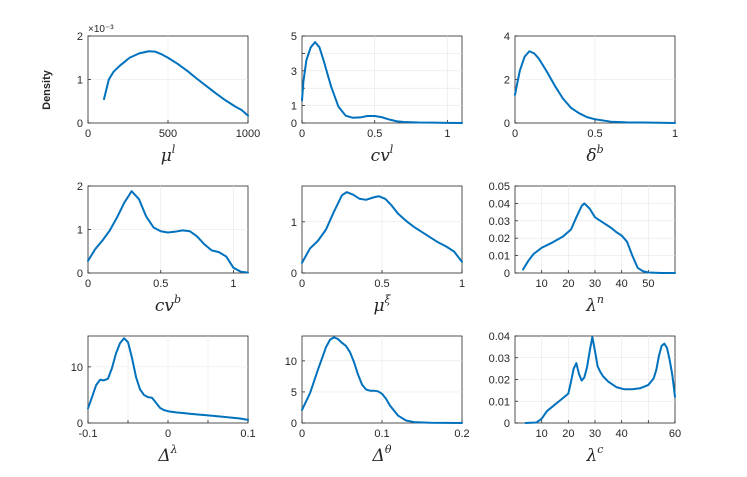 Image resolution: width=747 pixels, height=477 pixels. I want to click on density-panel: 0 0.1 0.2 0 5 10 Δθ, so click(377, 400).